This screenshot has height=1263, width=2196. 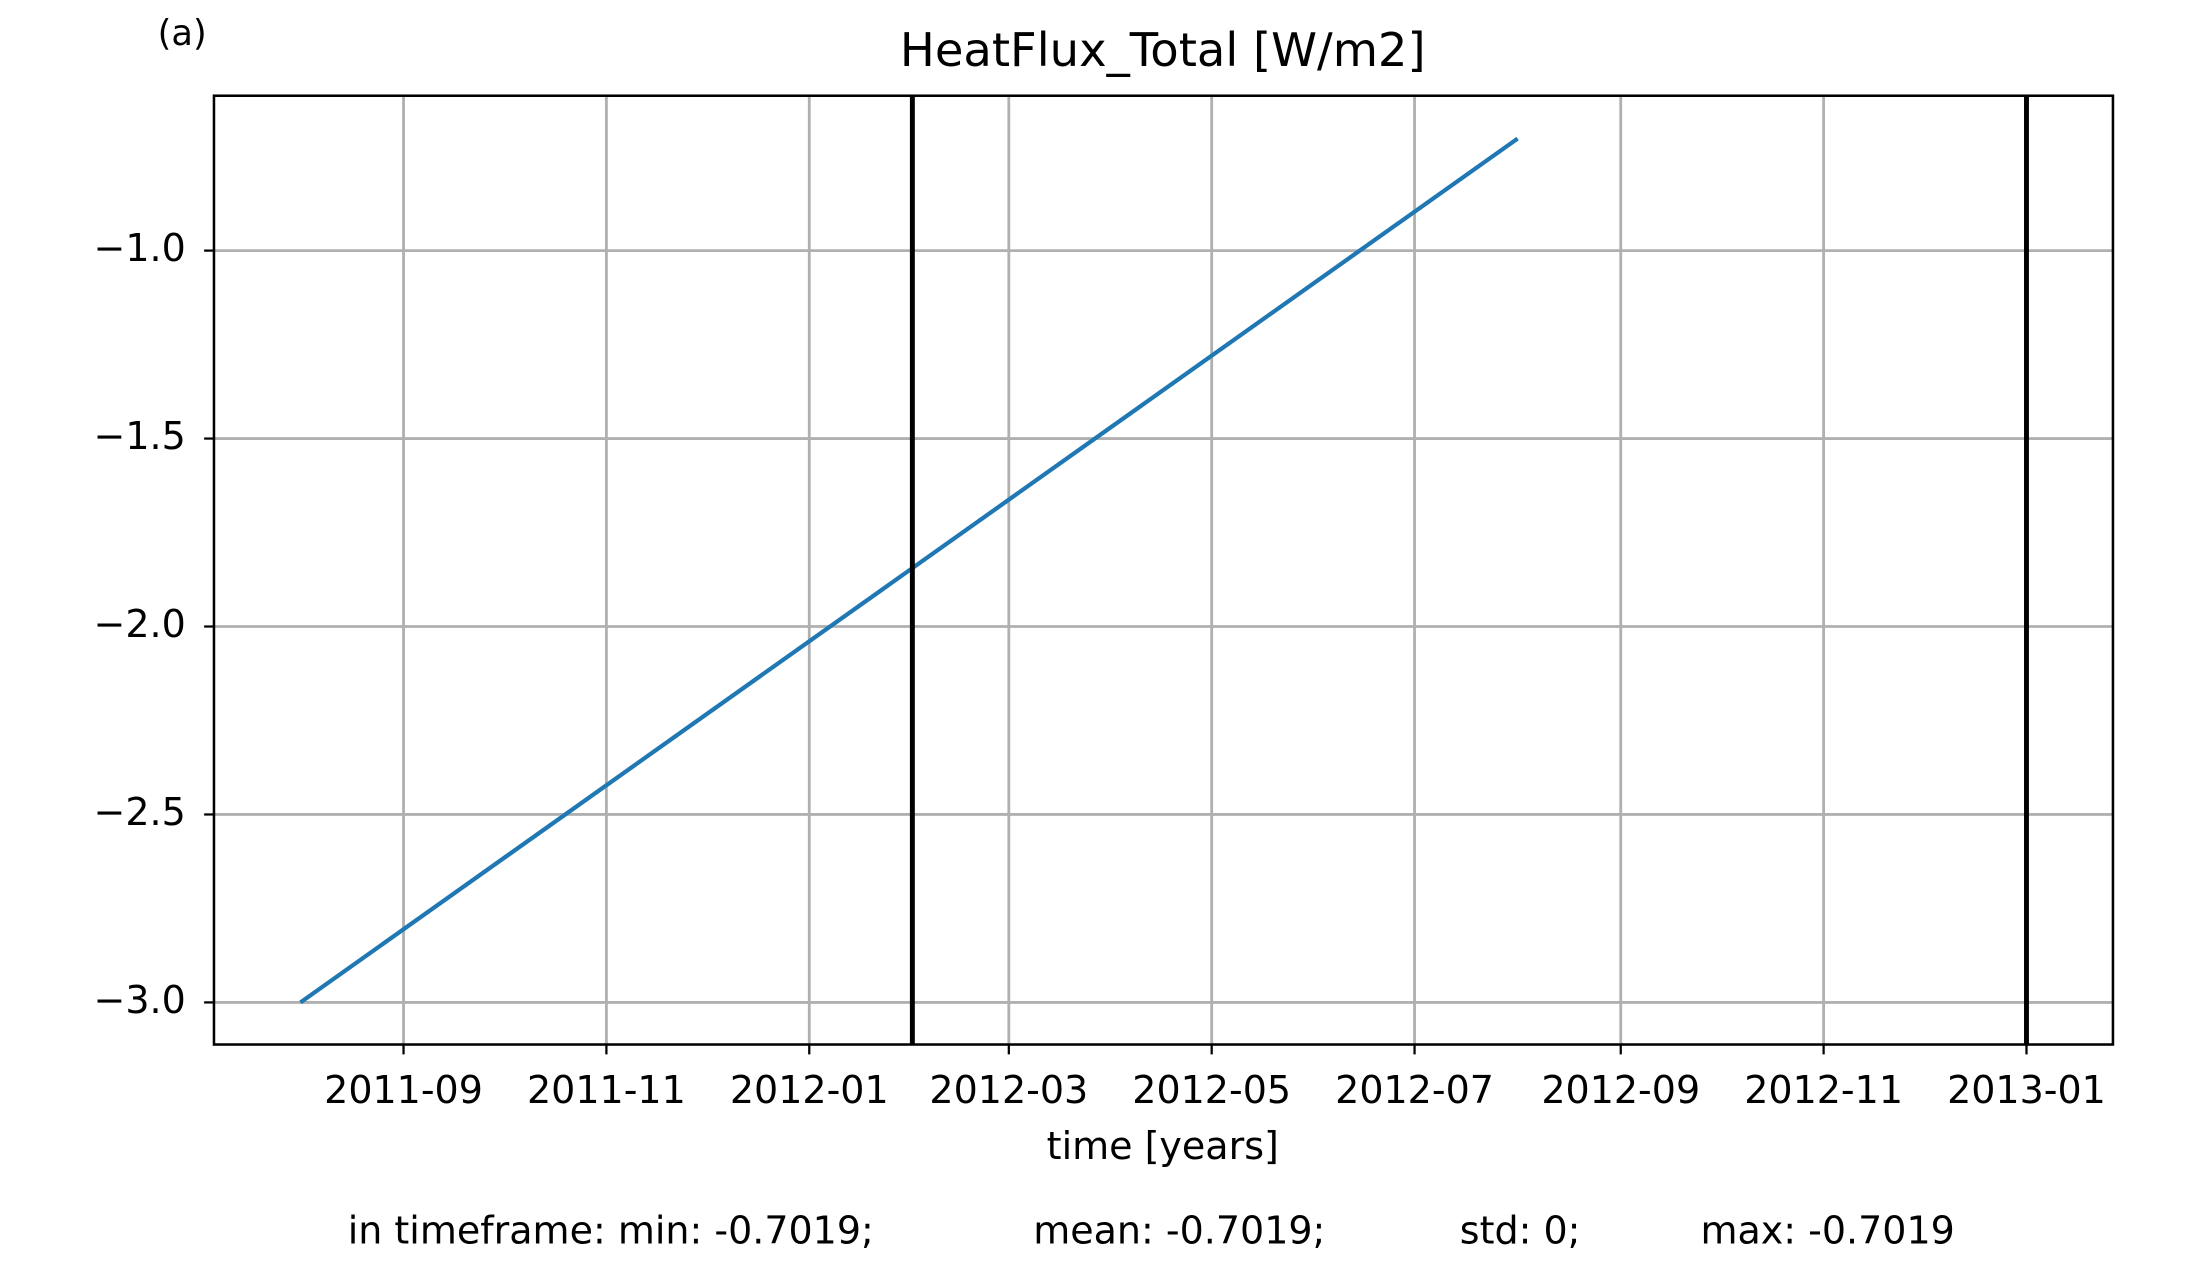 I want to click on footer-stat: in timeframe: min: -0.7019;, so click(x=611, y=1231).